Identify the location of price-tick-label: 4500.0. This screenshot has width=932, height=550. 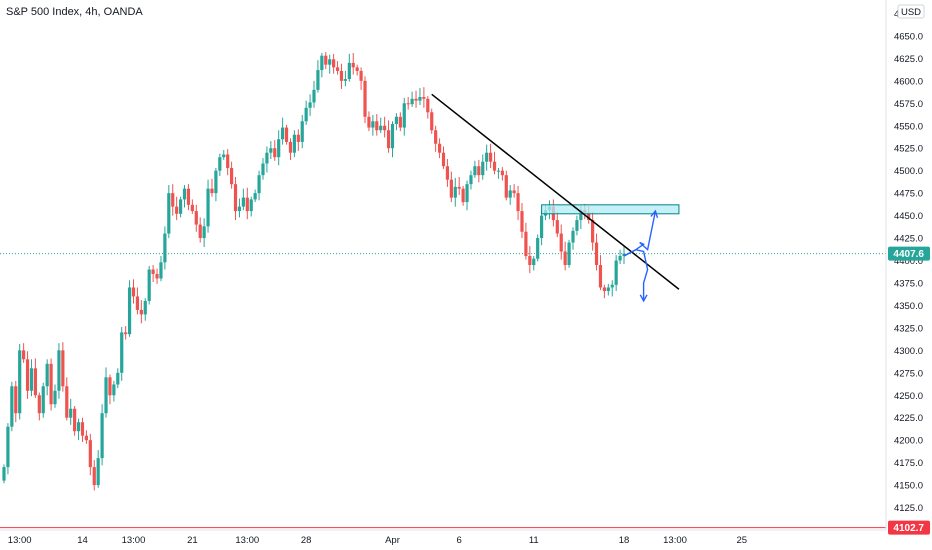
(908, 171).